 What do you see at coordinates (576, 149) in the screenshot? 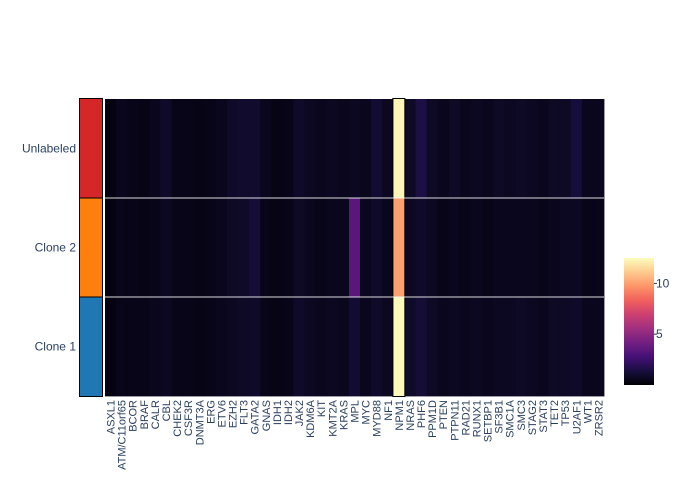
I see `heatmap-cell-unlabeled-u2af1` at bounding box center [576, 149].